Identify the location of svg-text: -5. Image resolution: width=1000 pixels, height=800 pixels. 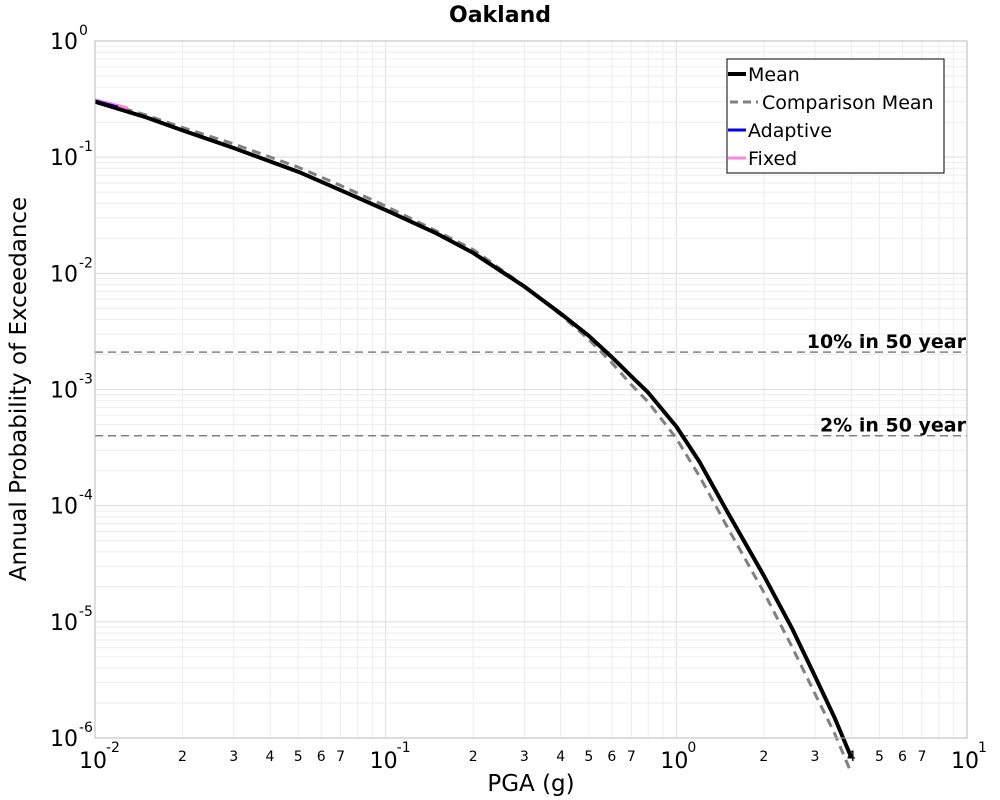
(86, 612).